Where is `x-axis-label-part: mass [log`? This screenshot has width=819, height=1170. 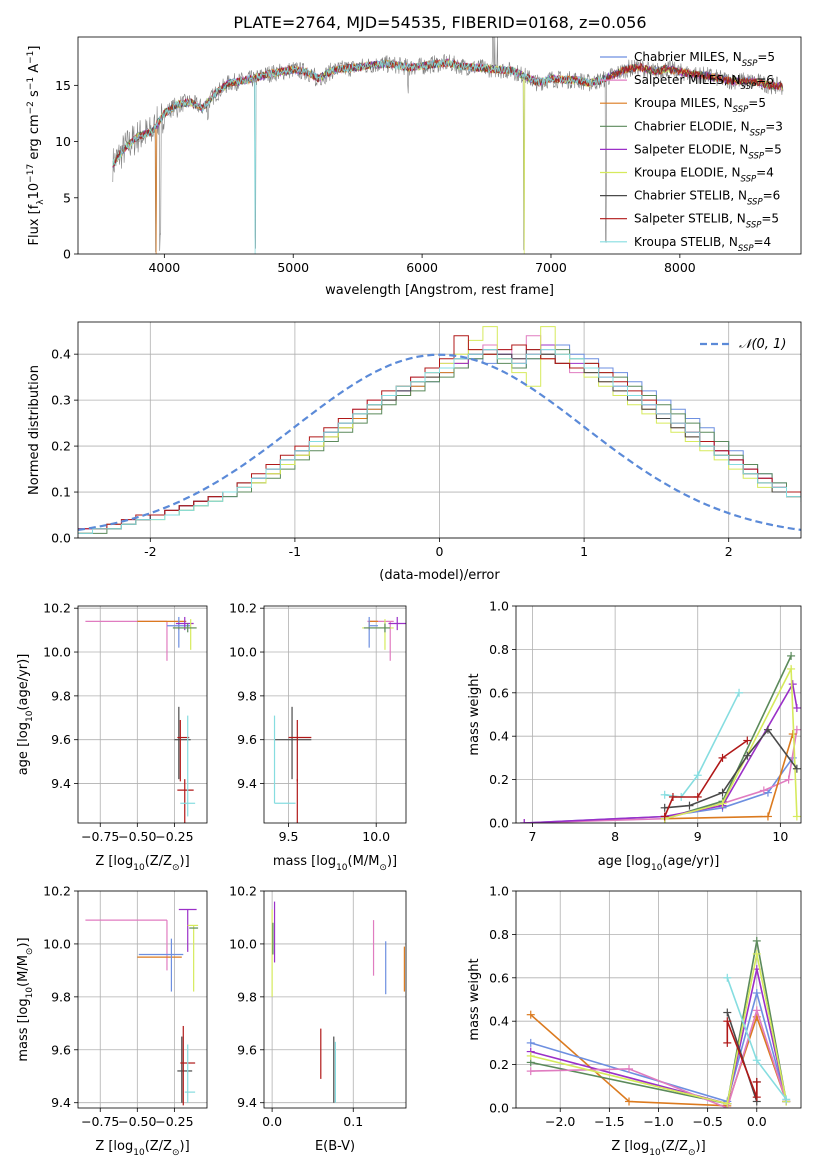
x-axis-label-part: mass [log is located at coordinates (304, 861).